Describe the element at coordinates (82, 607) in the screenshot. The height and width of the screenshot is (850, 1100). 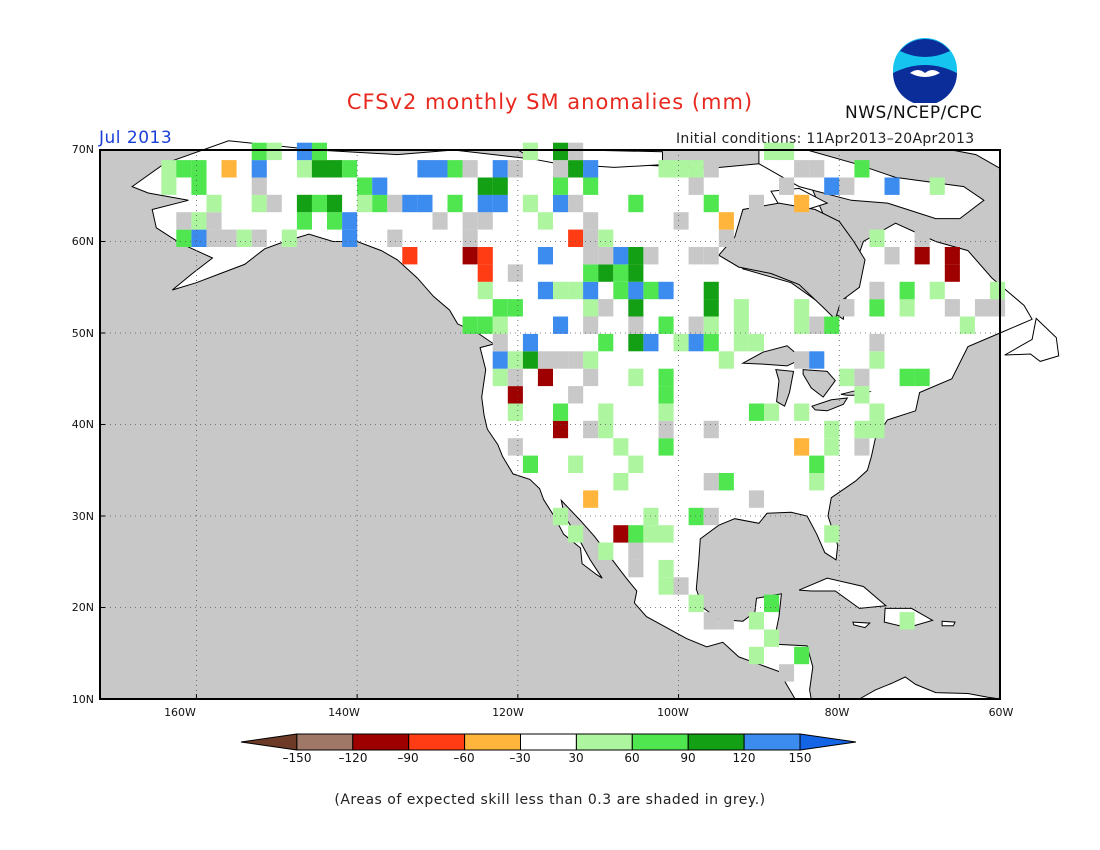
I see `lat-label-20n: 20N` at that location.